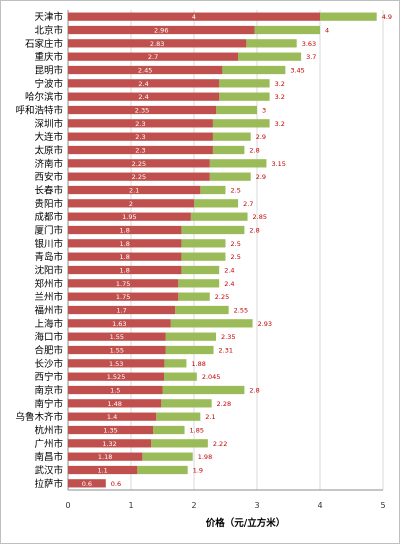 Image resolution: width=400 pixels, height=548 pixels. I want to click on low-value-label: 0.6, so click(87, 484).